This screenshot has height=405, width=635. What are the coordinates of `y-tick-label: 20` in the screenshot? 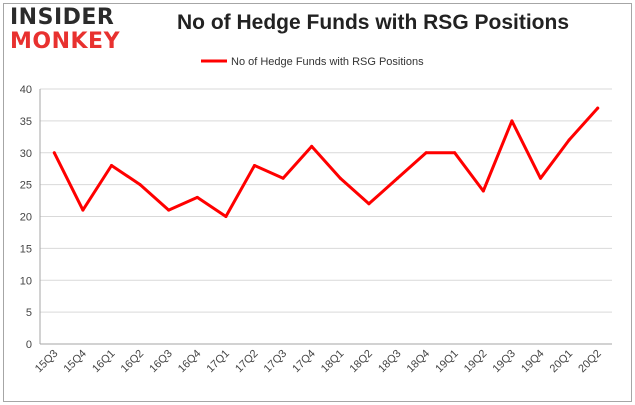 It's located at (26, 218).